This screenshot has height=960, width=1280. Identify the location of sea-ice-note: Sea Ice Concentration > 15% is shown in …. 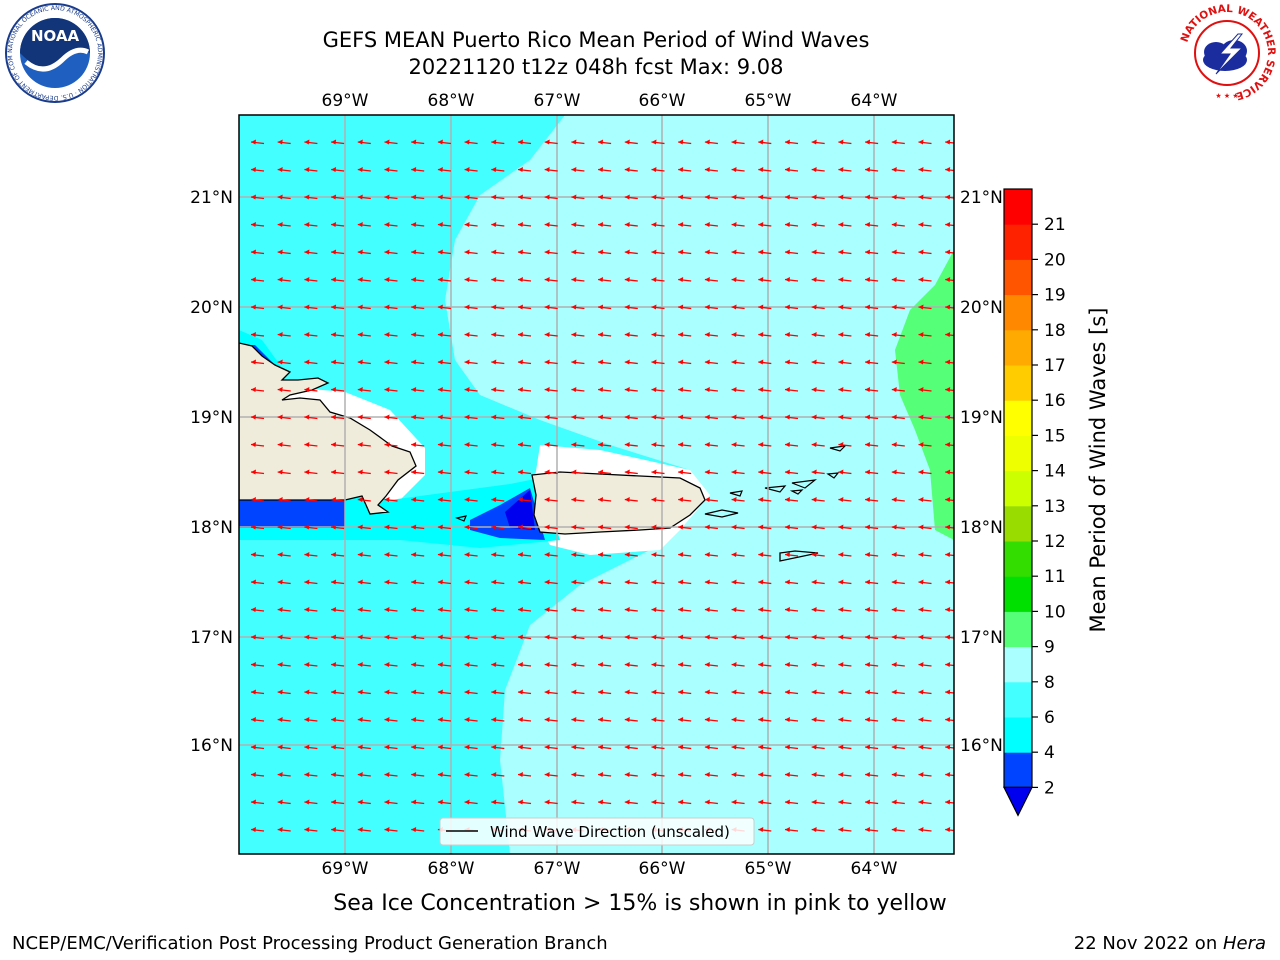
(640, 903).